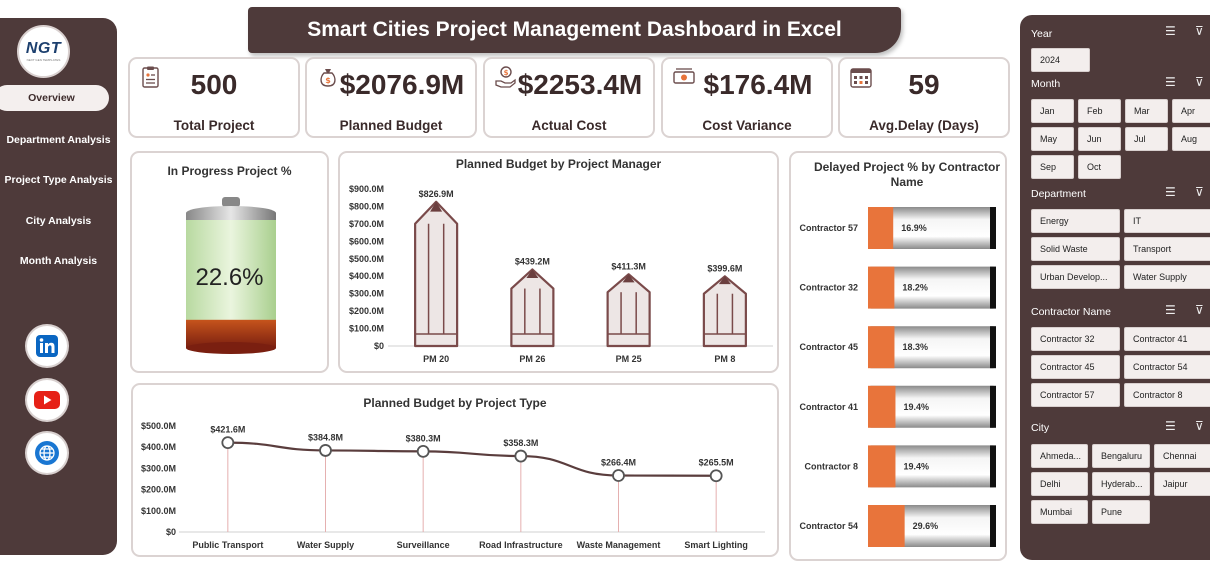 This screenshot has height=572, width=1210. What do you see at coordinates (325, 437) in the screenshot?
I see `data-label: $384.8M` at bounding box center [325, 437].